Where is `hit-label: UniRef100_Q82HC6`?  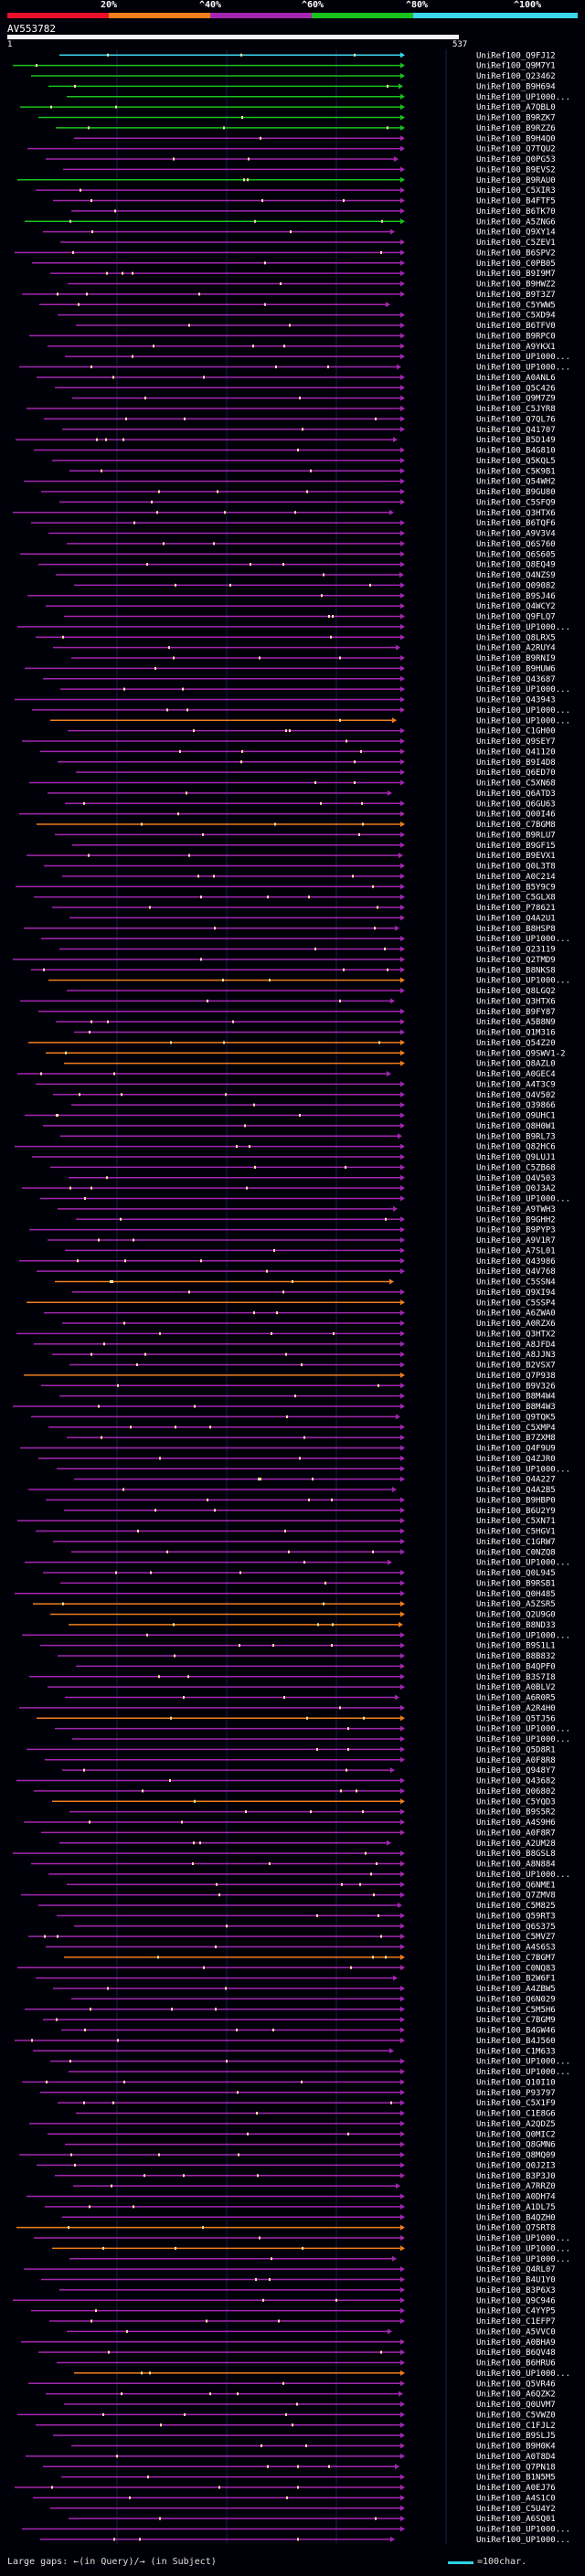 hit-label: UniRef100_Q82HC6 is located at coordinates (516, 1147).